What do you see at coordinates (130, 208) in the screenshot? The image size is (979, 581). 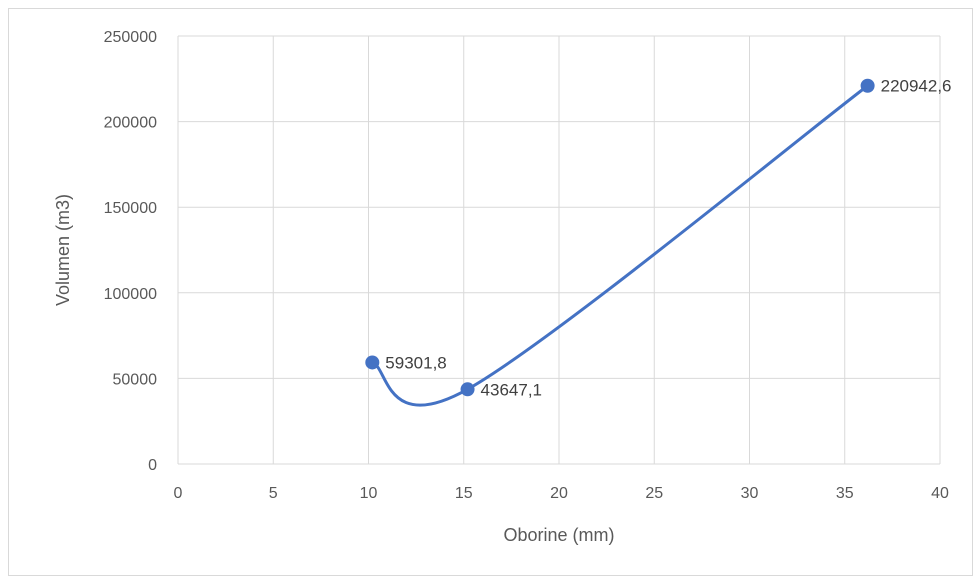 I see `y-tick-label: 150000` at bounding box center [130, 208].